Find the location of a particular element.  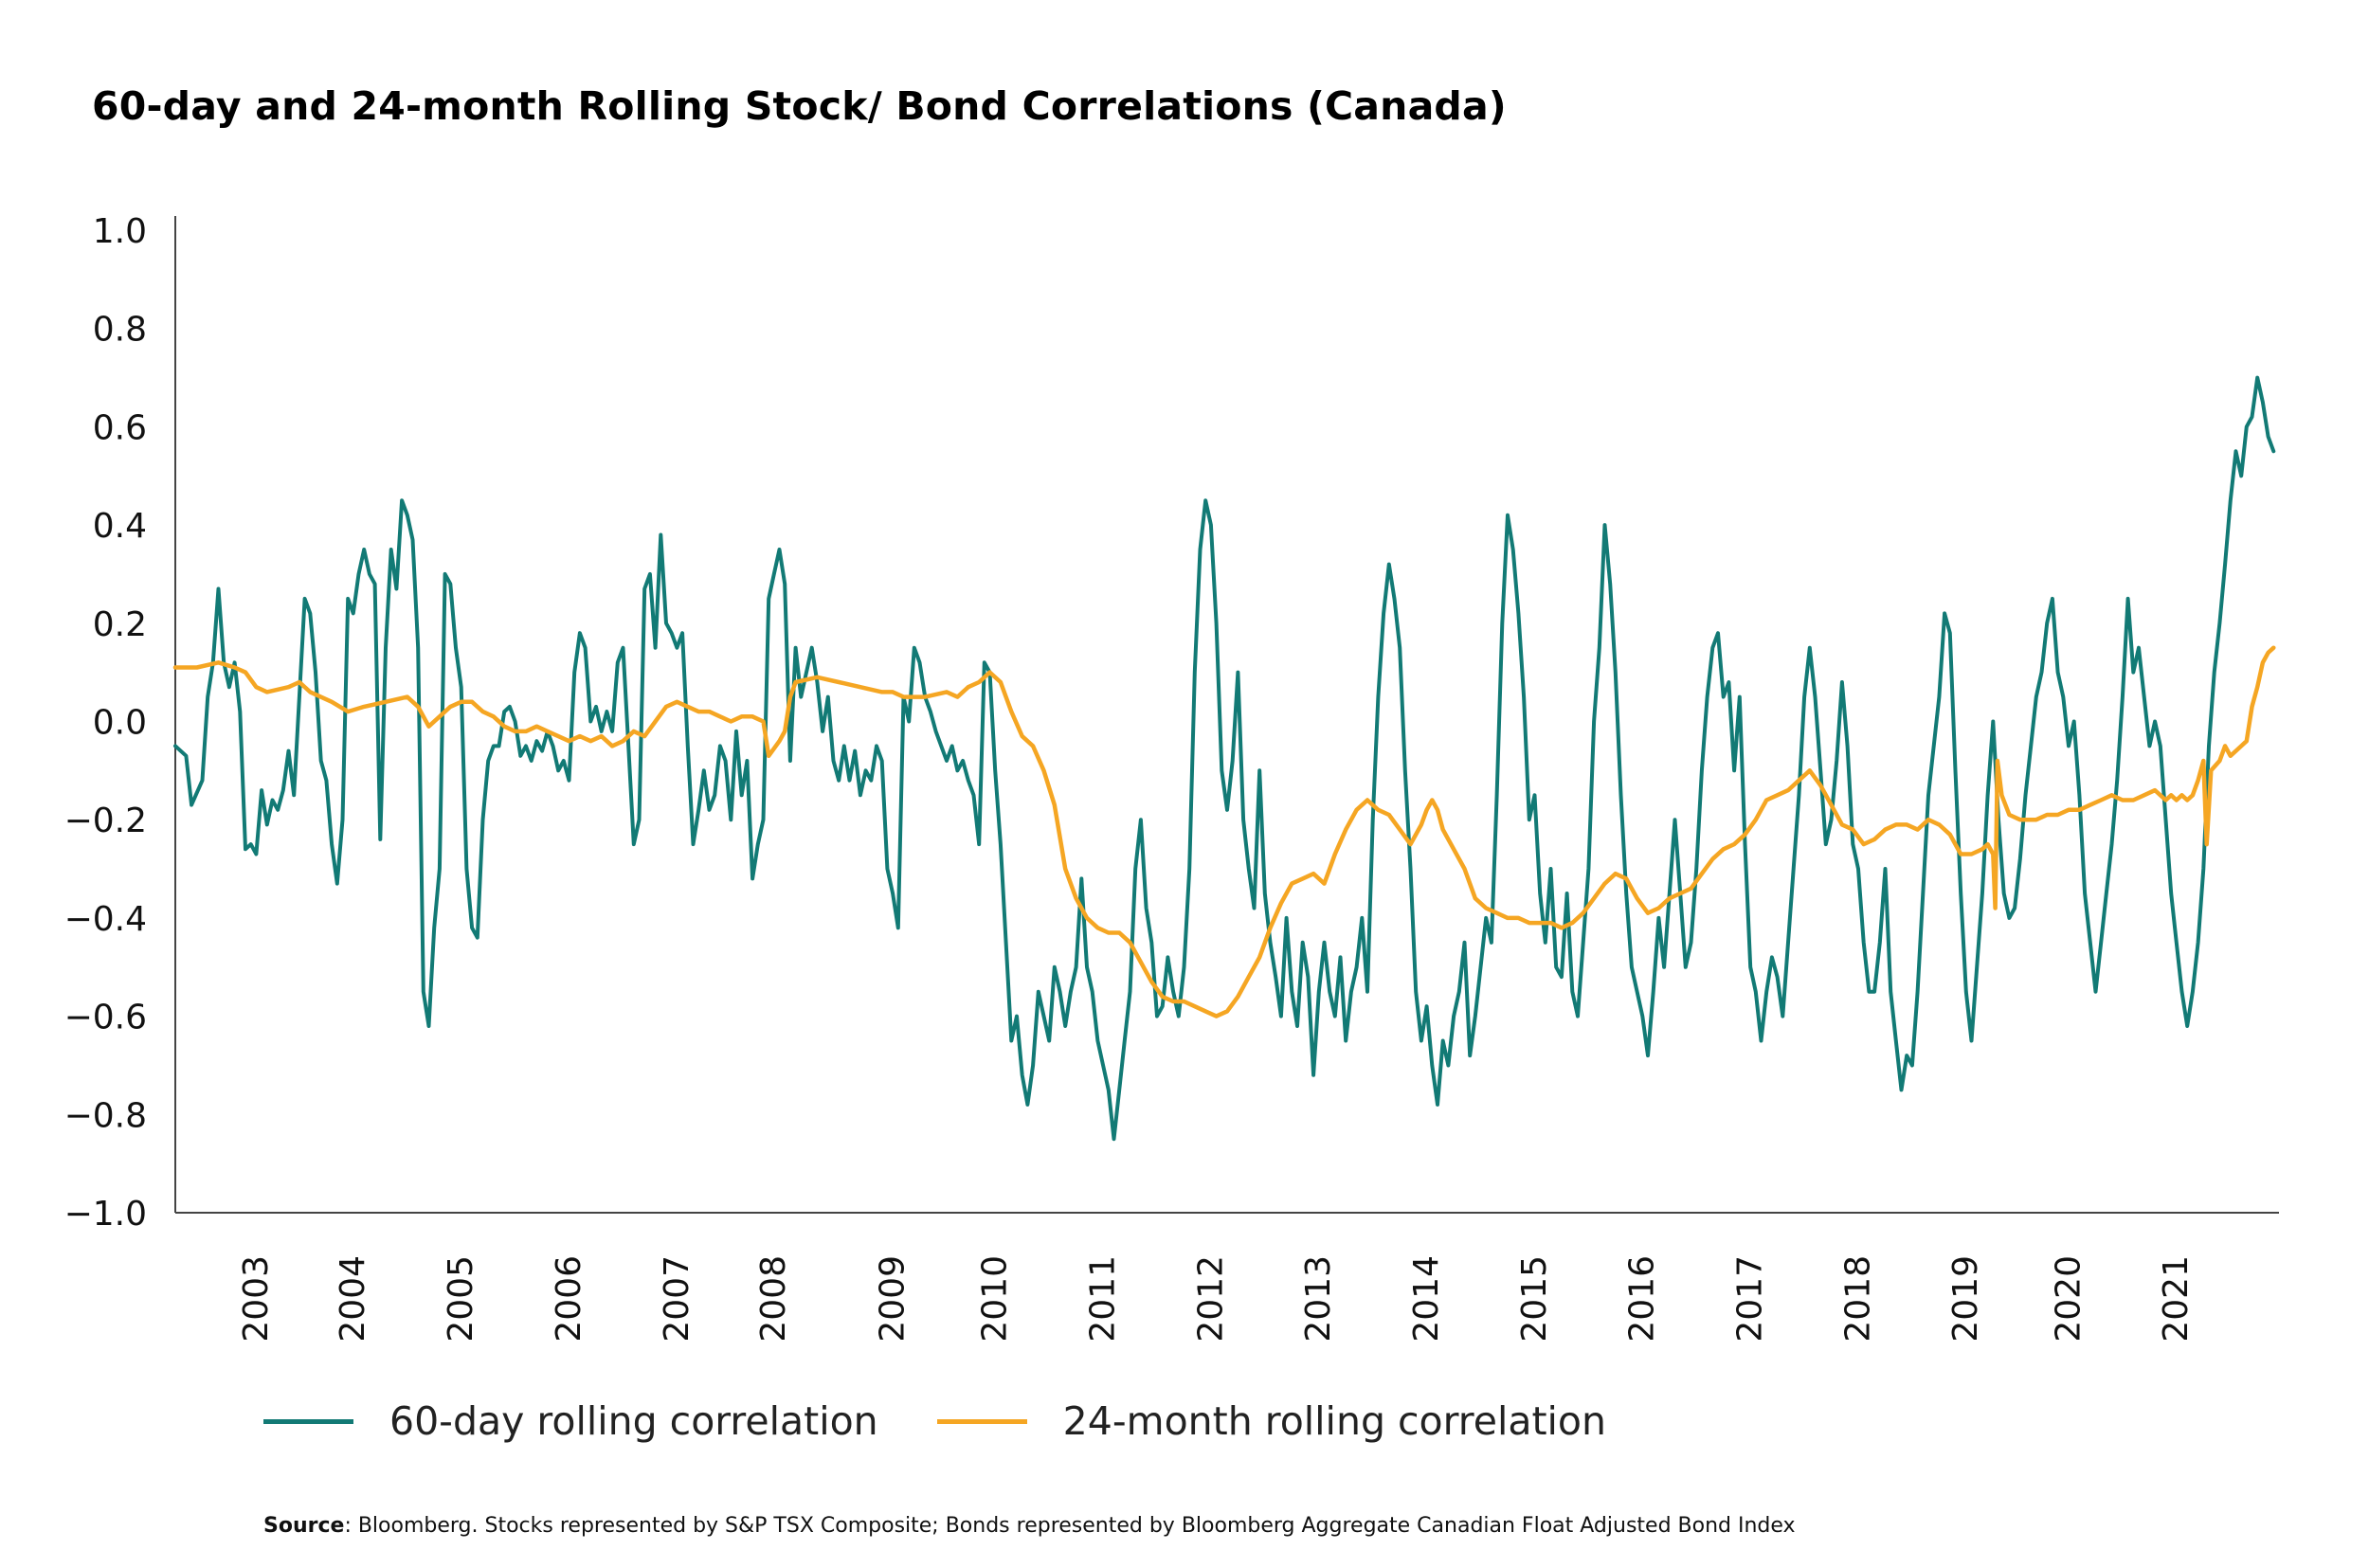

source-label: Source is located at coordinates (304, 1526).